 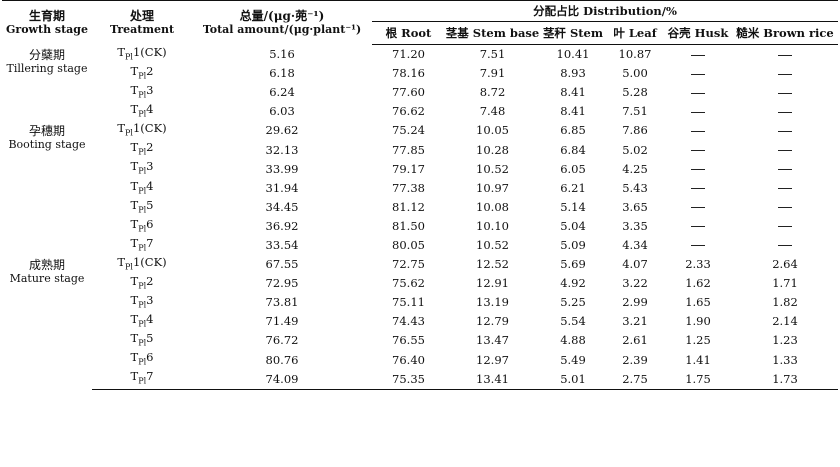 I want to click on treatment-number: 7, so click(x=150, y=376).